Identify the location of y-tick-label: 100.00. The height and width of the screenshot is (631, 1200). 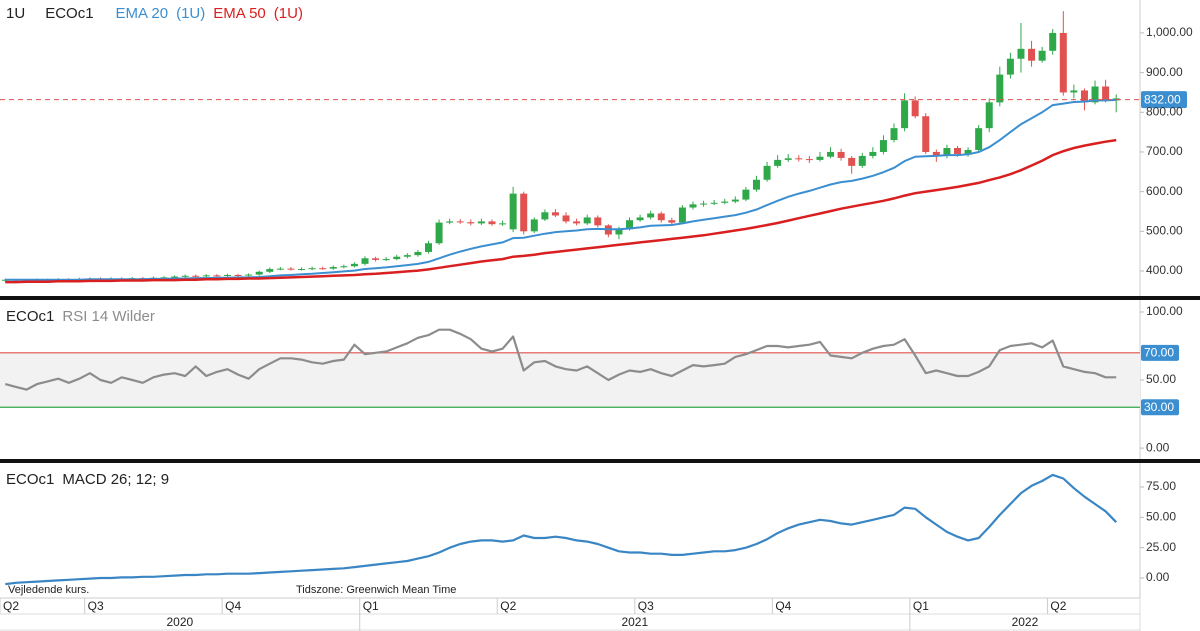
(1164, 311).